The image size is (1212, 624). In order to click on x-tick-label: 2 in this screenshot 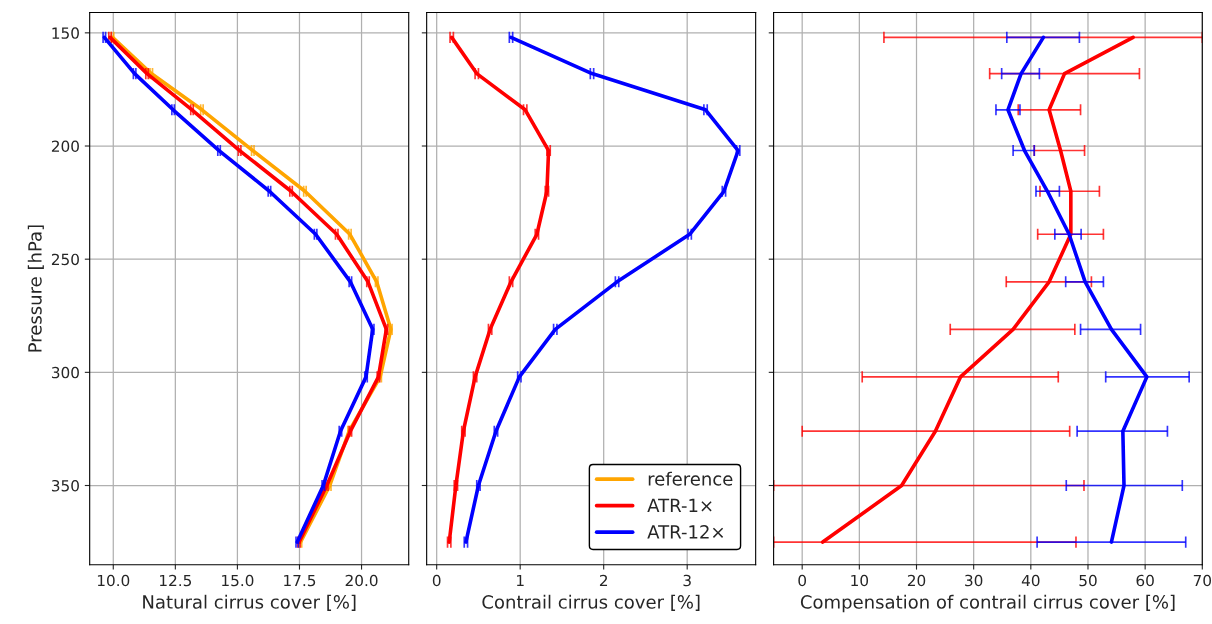, I will do `click(603, 580)`.